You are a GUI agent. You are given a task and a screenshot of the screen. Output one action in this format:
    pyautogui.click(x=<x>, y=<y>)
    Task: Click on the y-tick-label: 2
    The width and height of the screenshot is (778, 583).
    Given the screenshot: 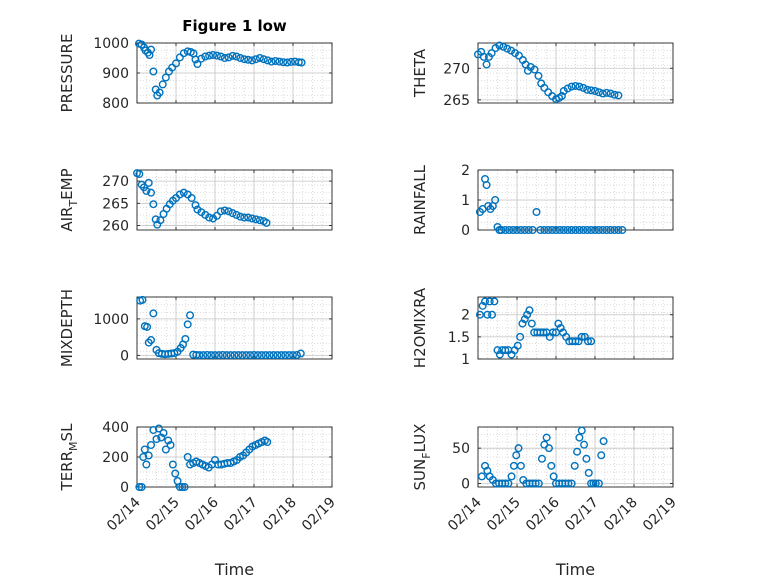 What is the action you would take?
    pyautogui.click(x=465, y=316)
    